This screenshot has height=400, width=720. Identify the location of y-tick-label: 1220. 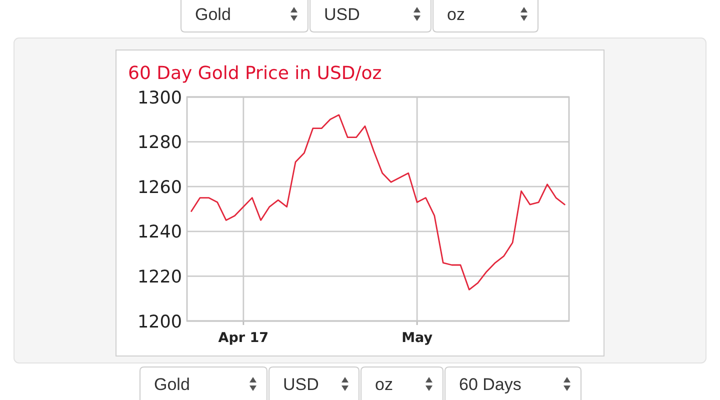
(159, 278).